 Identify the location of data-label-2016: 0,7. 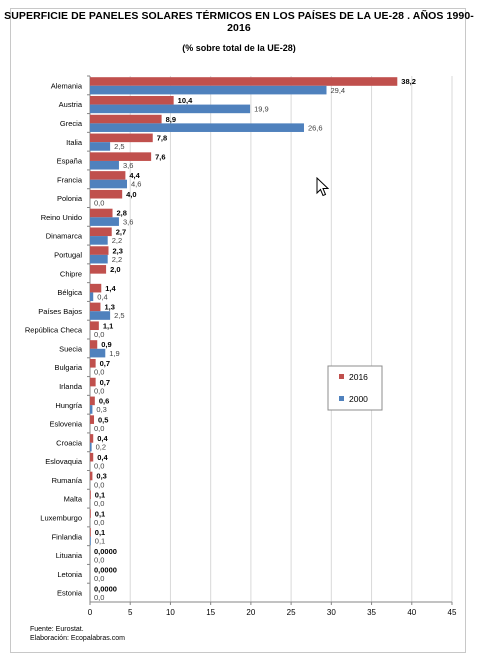
(105, 382).